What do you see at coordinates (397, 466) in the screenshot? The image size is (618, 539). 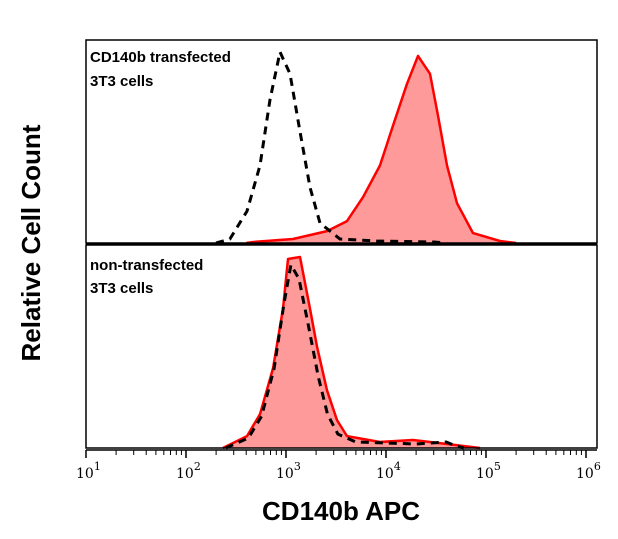 I see `x-tick-exponent: 4` at bounding box center [397, 466].